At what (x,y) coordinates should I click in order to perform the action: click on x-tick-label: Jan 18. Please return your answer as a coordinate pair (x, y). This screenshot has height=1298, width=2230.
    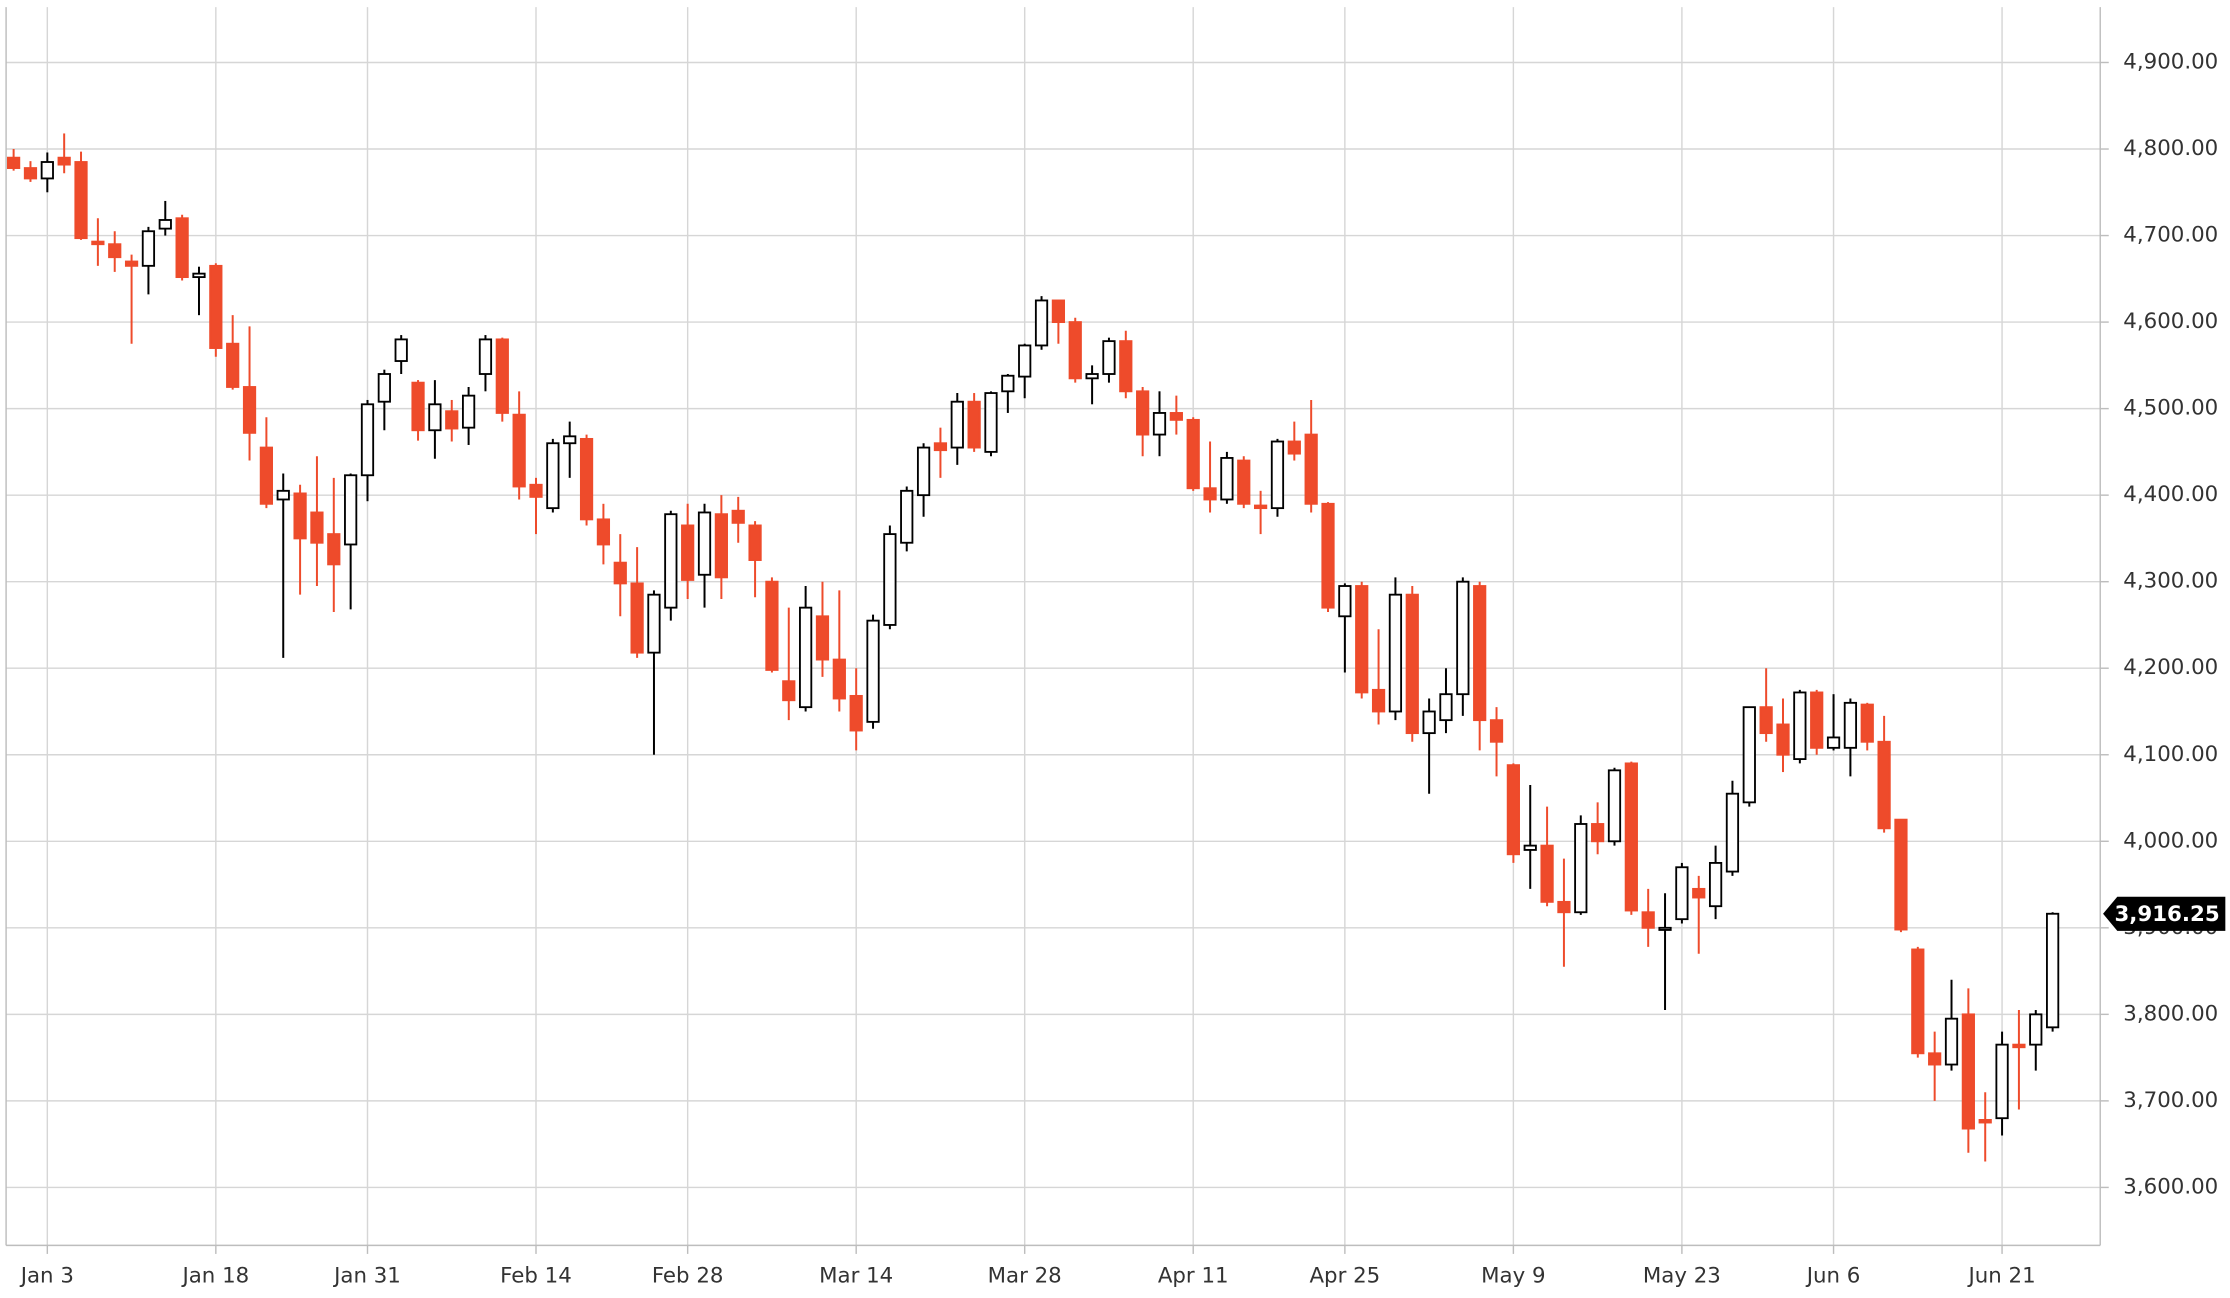
    Looking at the image, I should click on (214, 1276).